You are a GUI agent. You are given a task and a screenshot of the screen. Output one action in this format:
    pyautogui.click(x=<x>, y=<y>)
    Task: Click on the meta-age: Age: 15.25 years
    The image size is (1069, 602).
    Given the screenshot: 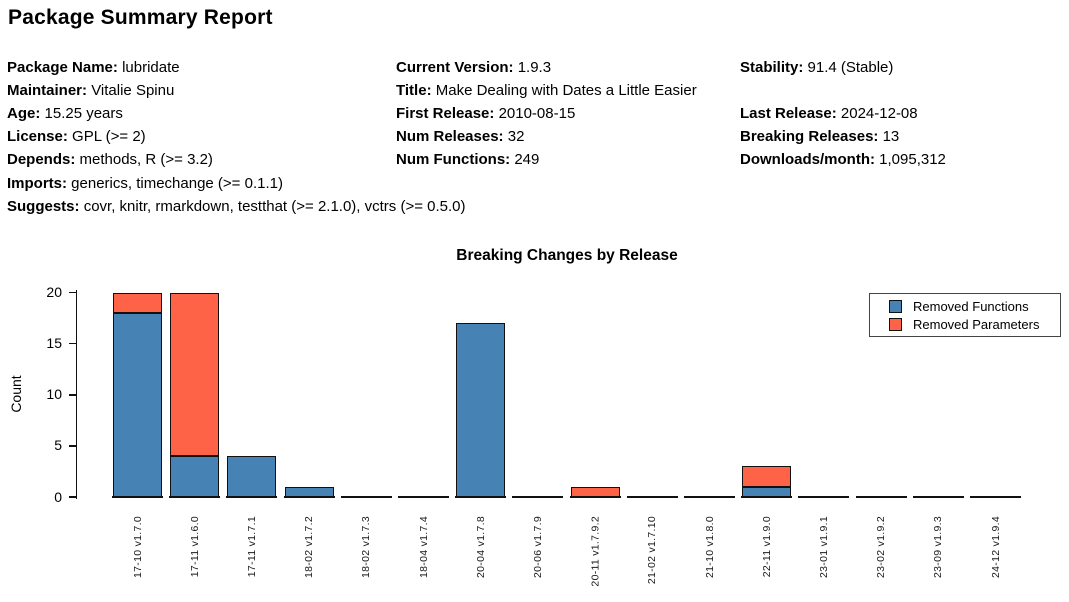 What is the action you would take?
    pyautogui.click(x=201, y=113)
    